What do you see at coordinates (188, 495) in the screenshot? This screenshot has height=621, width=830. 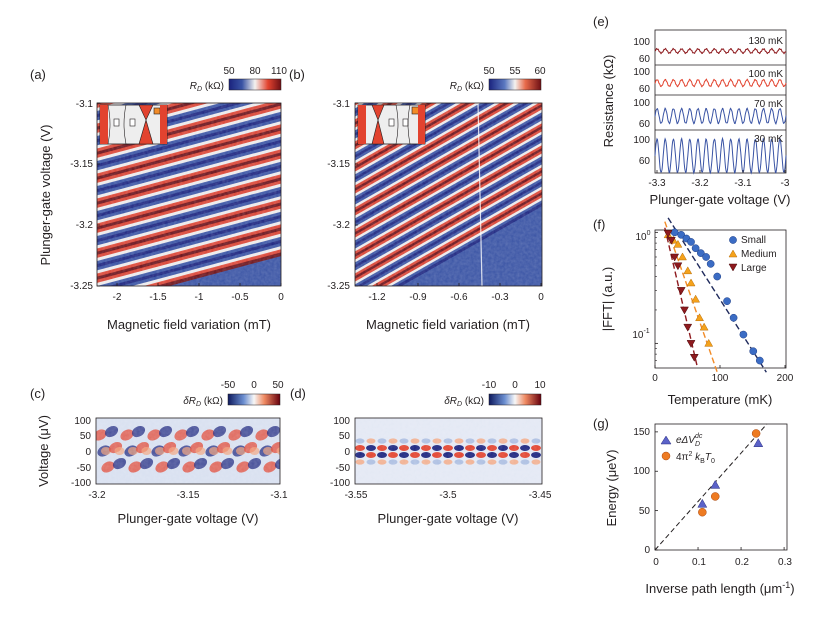 I see `panel-c-xticks: -3.2 -3.15 -3.1` at bounding box center [188, 495].